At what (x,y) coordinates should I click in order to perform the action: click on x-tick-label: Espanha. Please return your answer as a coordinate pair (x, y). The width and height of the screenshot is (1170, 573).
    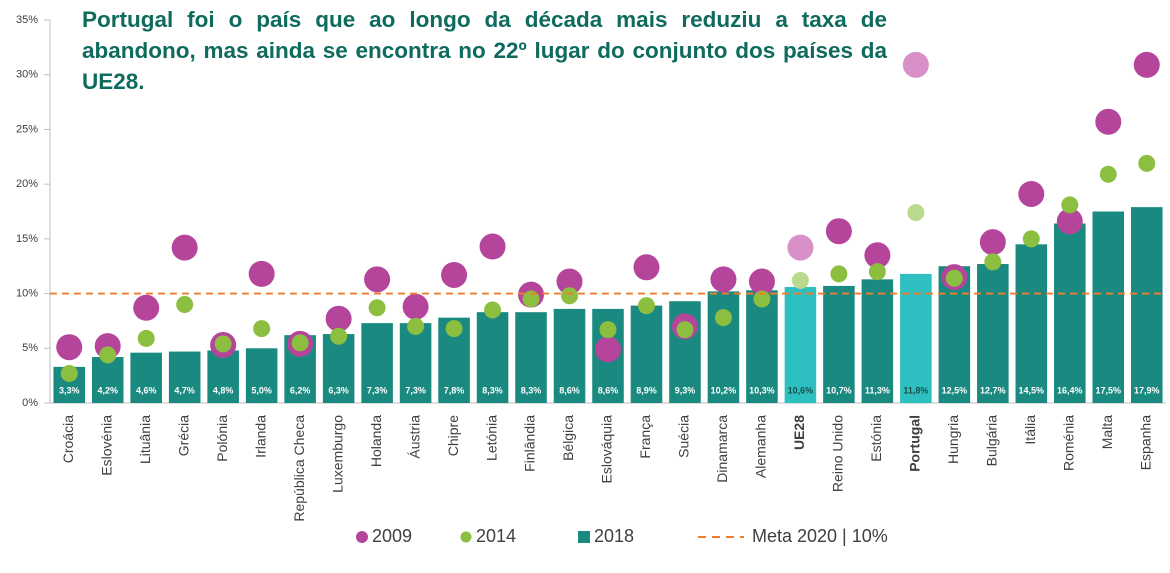
    Looking at the image, I should click on (1145, 442).